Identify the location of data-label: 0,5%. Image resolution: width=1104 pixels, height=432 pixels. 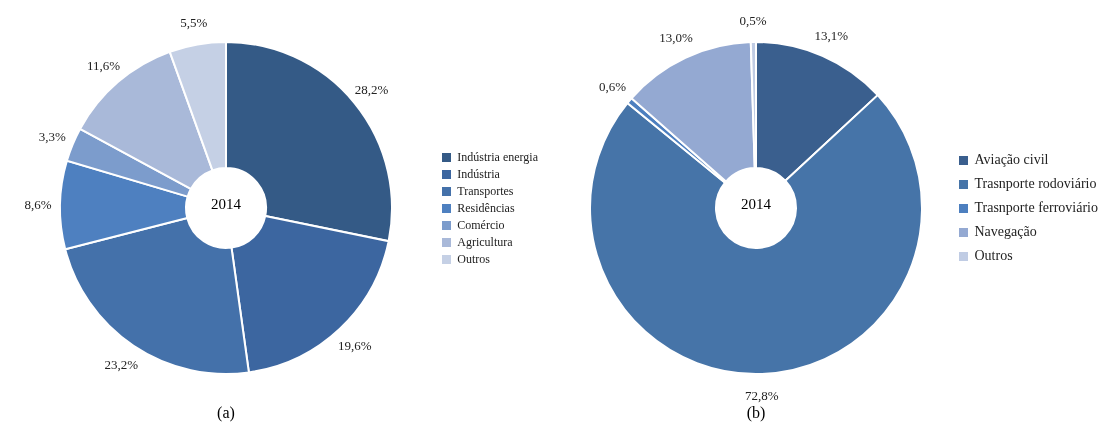
(753, 20).